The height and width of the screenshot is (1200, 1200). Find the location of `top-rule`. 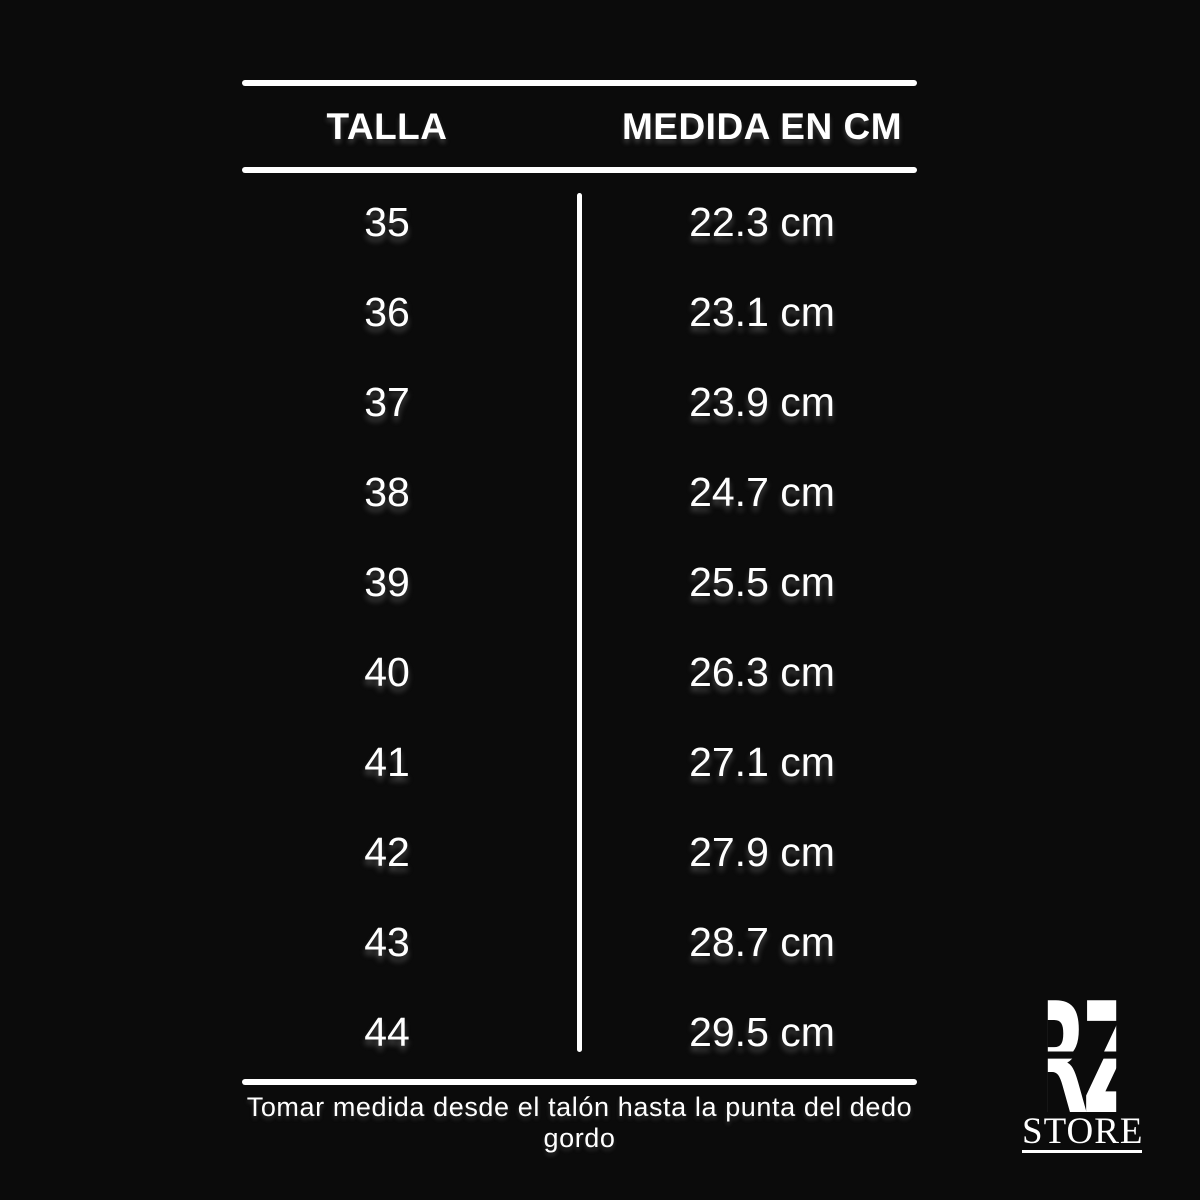

top-rule is located at coordinates (579, 83).